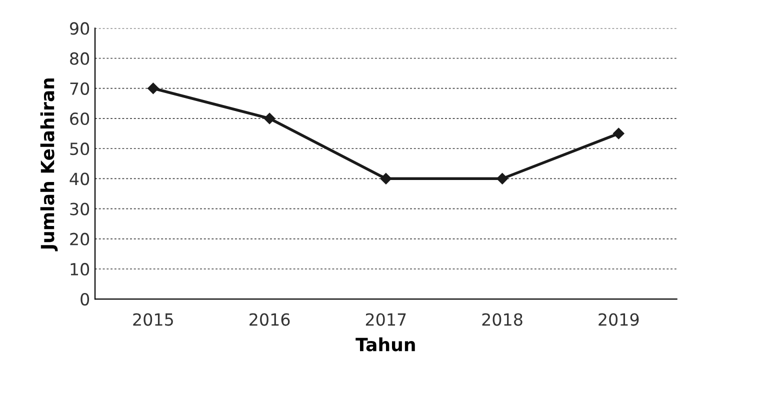  I want to click on x-tick-label: 2017, so click(386, 319).